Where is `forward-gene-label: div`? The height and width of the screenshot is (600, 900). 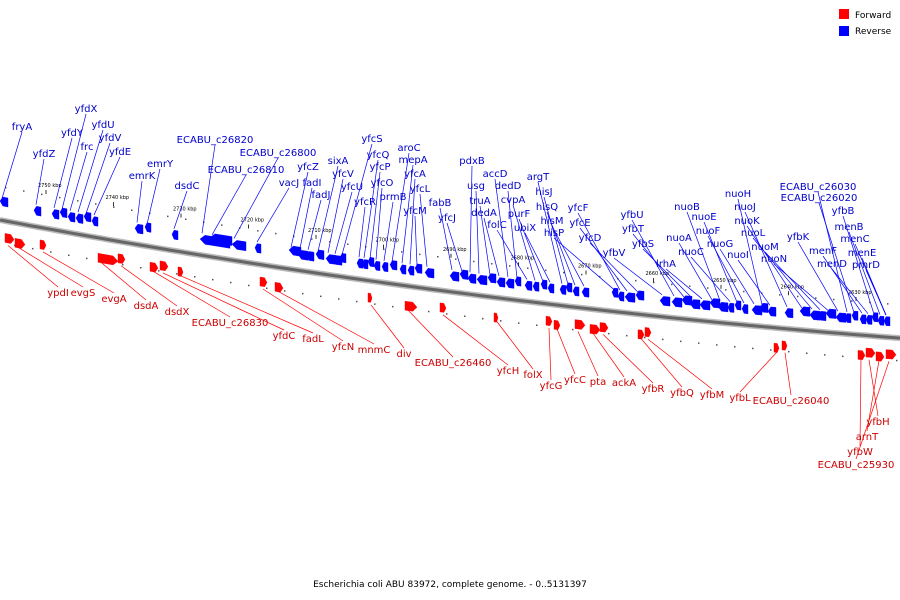 forward-gene-label: div is located at coordinates (403, 354).